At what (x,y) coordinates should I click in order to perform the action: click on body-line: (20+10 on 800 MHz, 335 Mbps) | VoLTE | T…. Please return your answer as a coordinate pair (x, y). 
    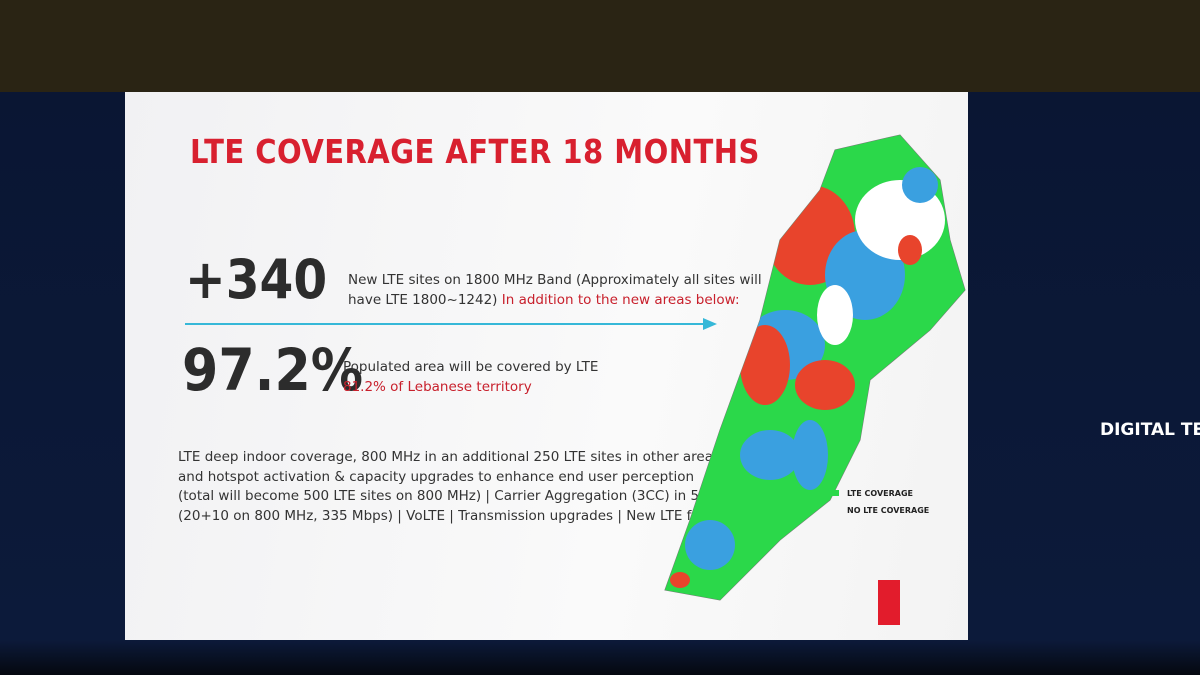
    Looking at the image, I should click on (460, 515).